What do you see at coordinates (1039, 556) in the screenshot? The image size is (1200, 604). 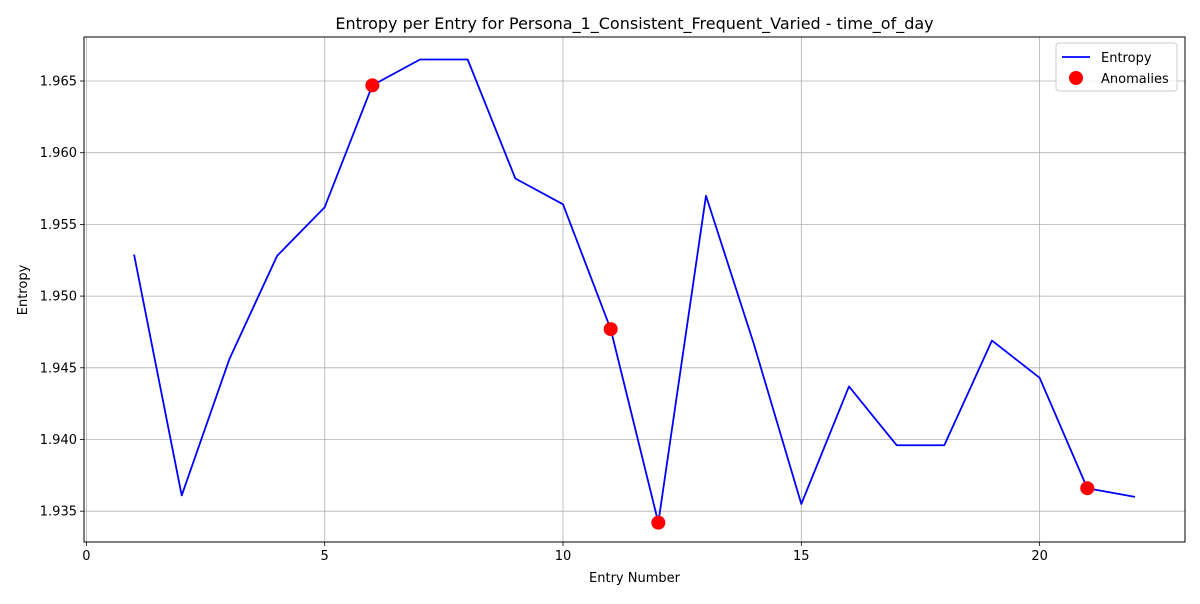 I see `x-tick-label: 20` at bounding box center [1039, 556].